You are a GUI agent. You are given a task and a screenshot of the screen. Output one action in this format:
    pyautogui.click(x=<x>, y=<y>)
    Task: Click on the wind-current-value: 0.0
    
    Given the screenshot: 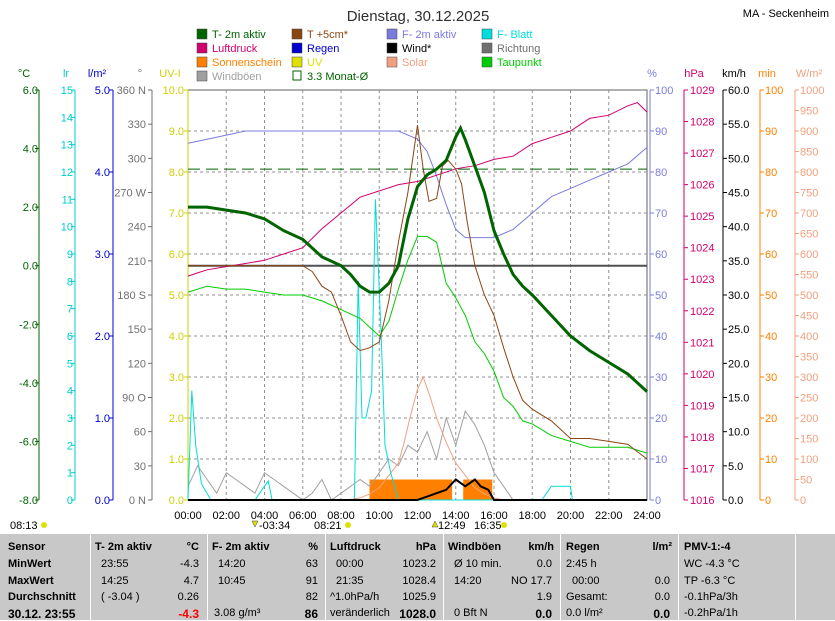 What is the action you would take?
    pyautogui.click(x=543, y=614)
    